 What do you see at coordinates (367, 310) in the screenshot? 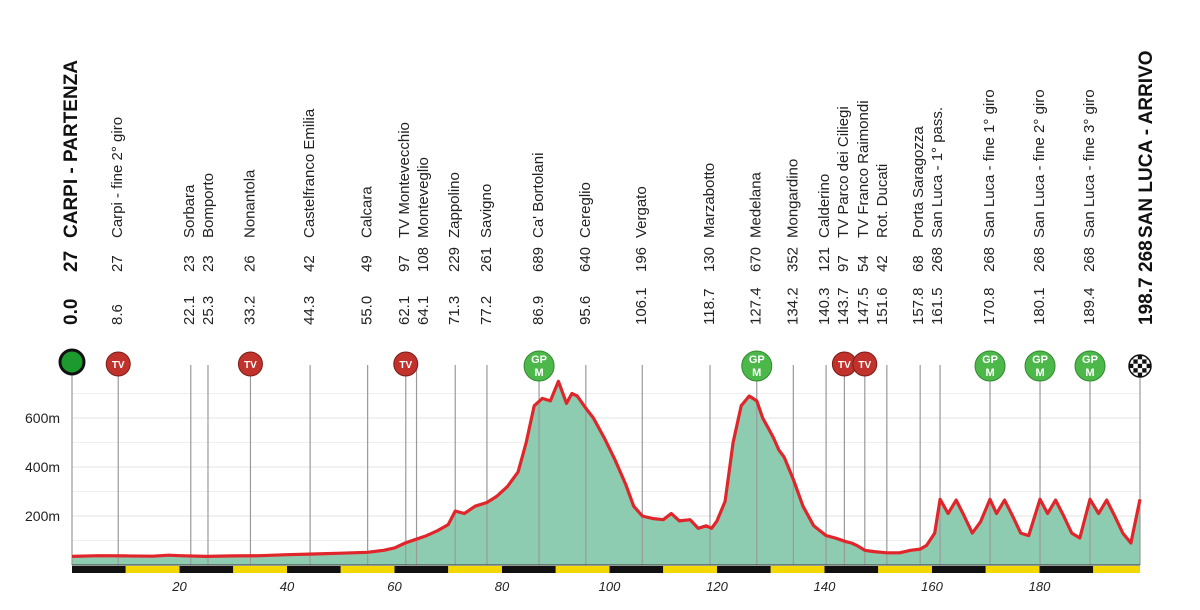
I see `waypoint-km-label: 55.0` at bounding box center [367, 310].